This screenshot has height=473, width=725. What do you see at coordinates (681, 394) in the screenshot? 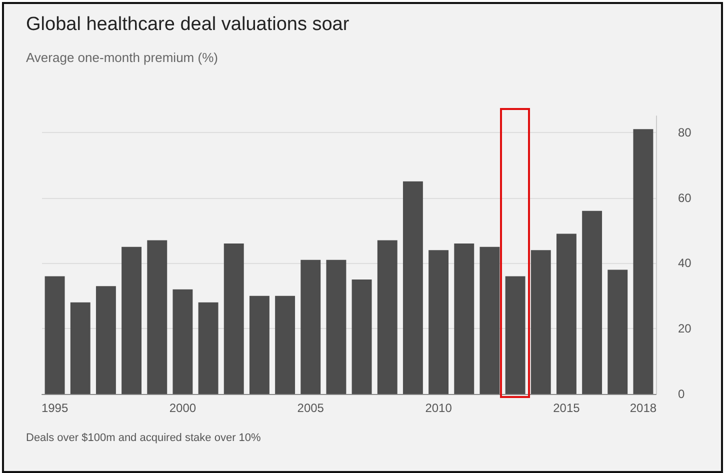
I see `y-tick-label: 0` at bounding box center [681, 394].